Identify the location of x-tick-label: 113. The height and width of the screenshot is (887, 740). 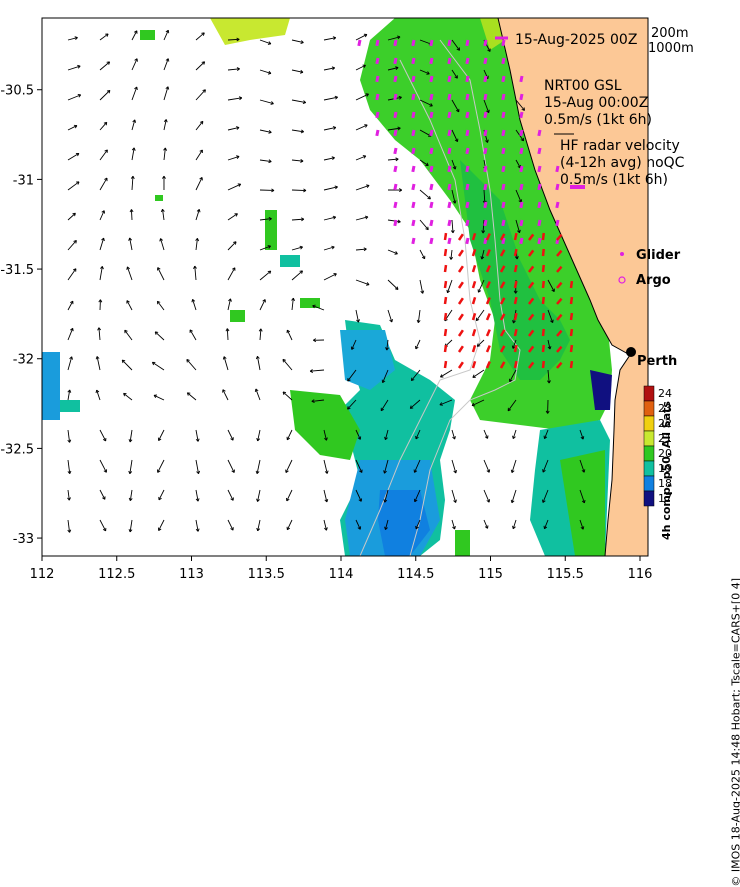
(191, 574).